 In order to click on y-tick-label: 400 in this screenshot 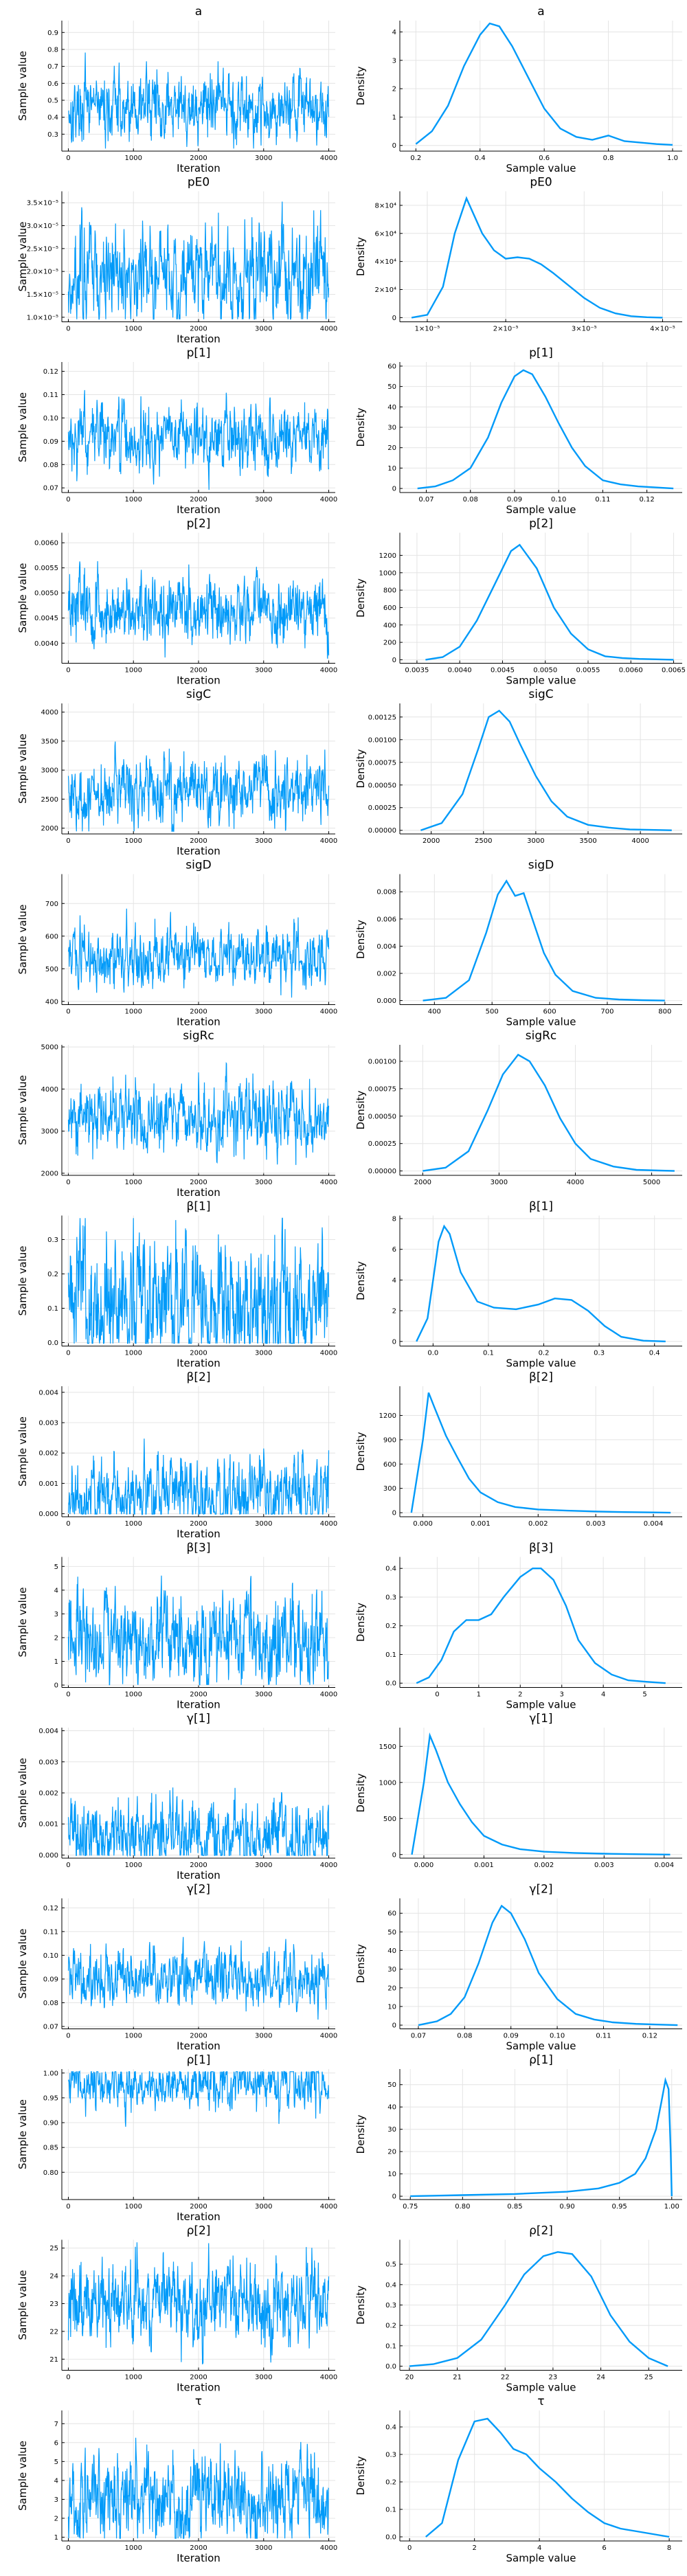, I will do `click(52, 1002)`.